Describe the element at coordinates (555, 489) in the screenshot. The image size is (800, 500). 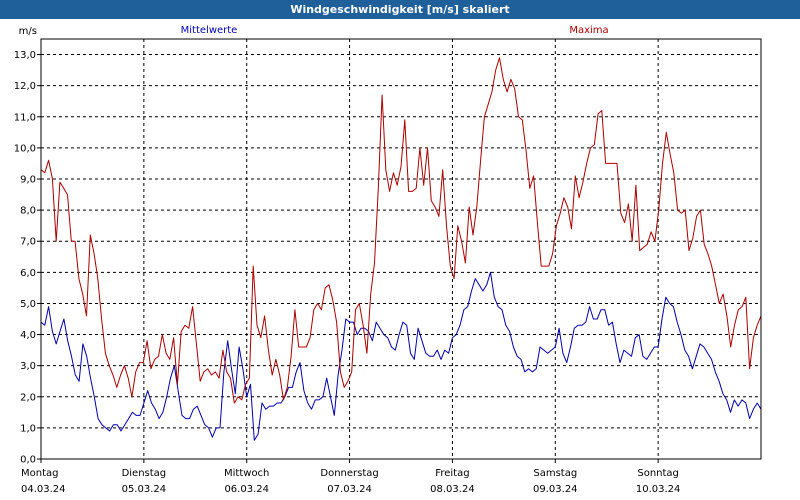
I see `x-tick-date: 09.03.24` at that location.